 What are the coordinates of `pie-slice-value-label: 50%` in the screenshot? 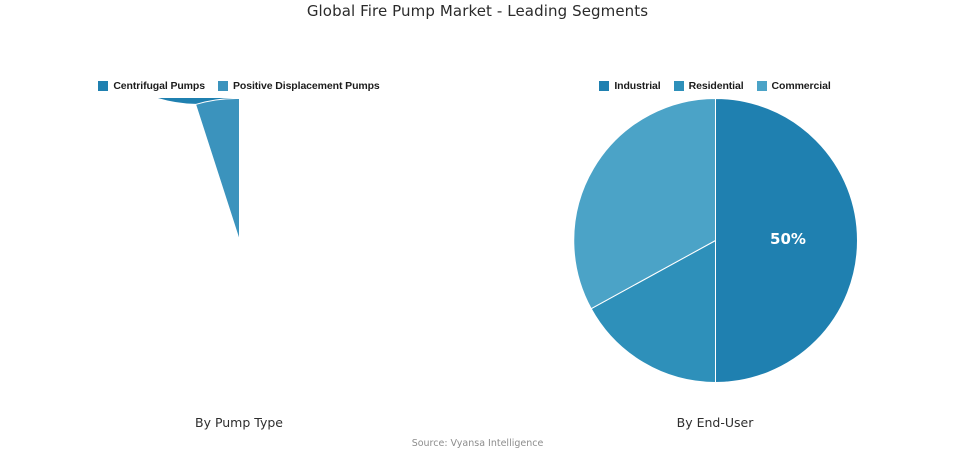 It's located at (788, 239).